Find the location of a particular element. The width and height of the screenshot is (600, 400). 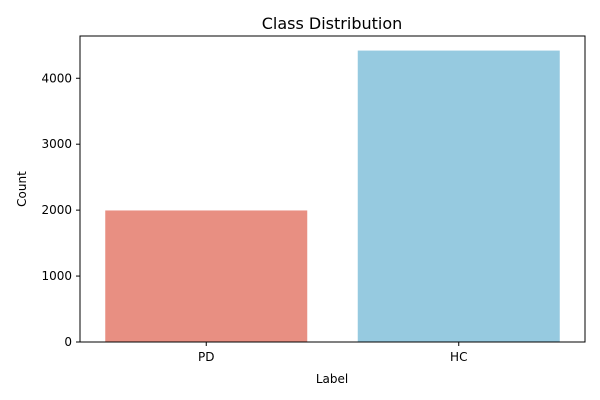

y-tick-label: 0 is located at coordinates (68, 342).